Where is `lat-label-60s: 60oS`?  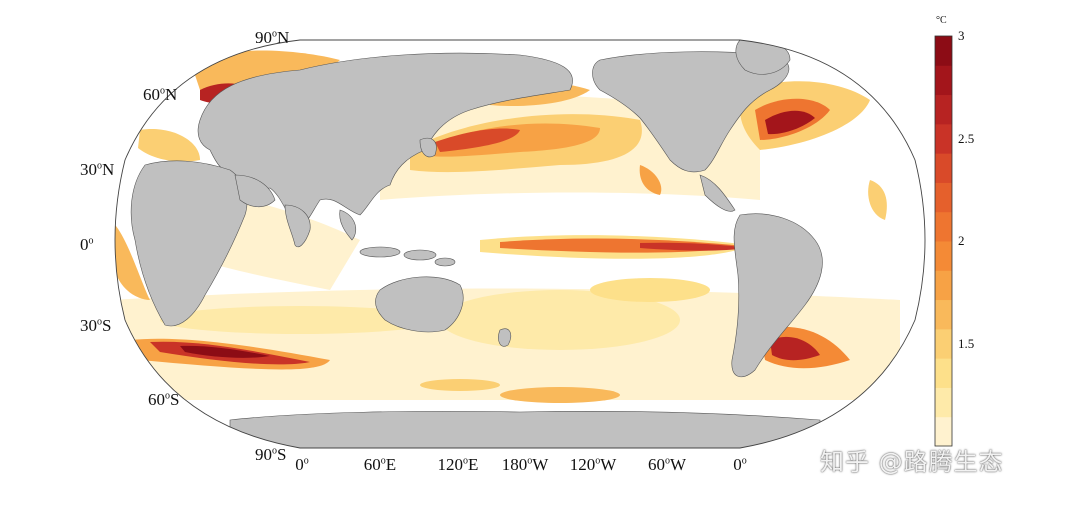
lat-label-60s: 60oS is located at coordinates (164, 399).